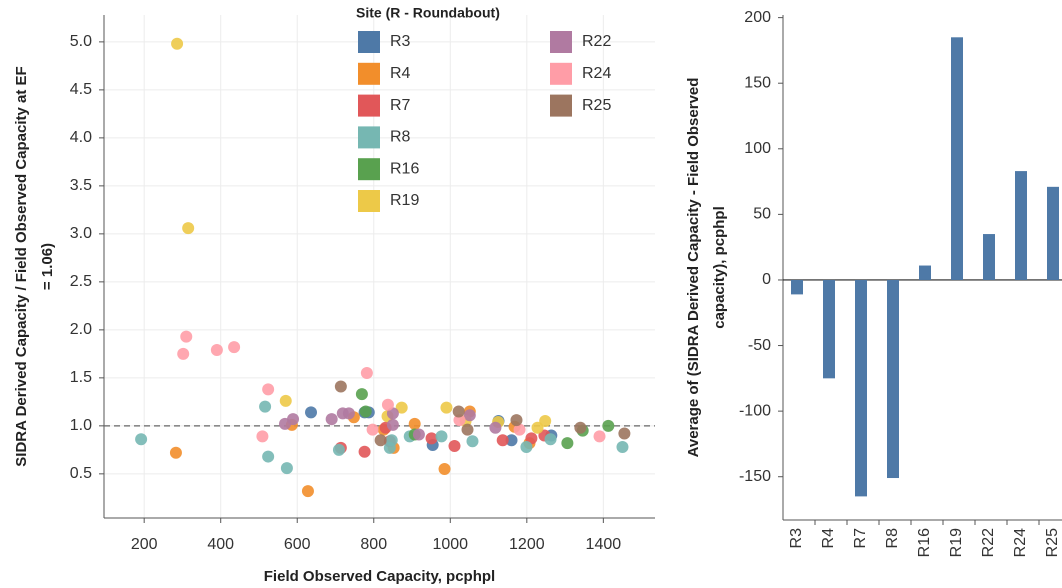 The height and width of the screenshot is (588, 1062). Describe the element at coordinates (81, 89) in the screenshot. I see `y-tick-label: 4.5` at that location.